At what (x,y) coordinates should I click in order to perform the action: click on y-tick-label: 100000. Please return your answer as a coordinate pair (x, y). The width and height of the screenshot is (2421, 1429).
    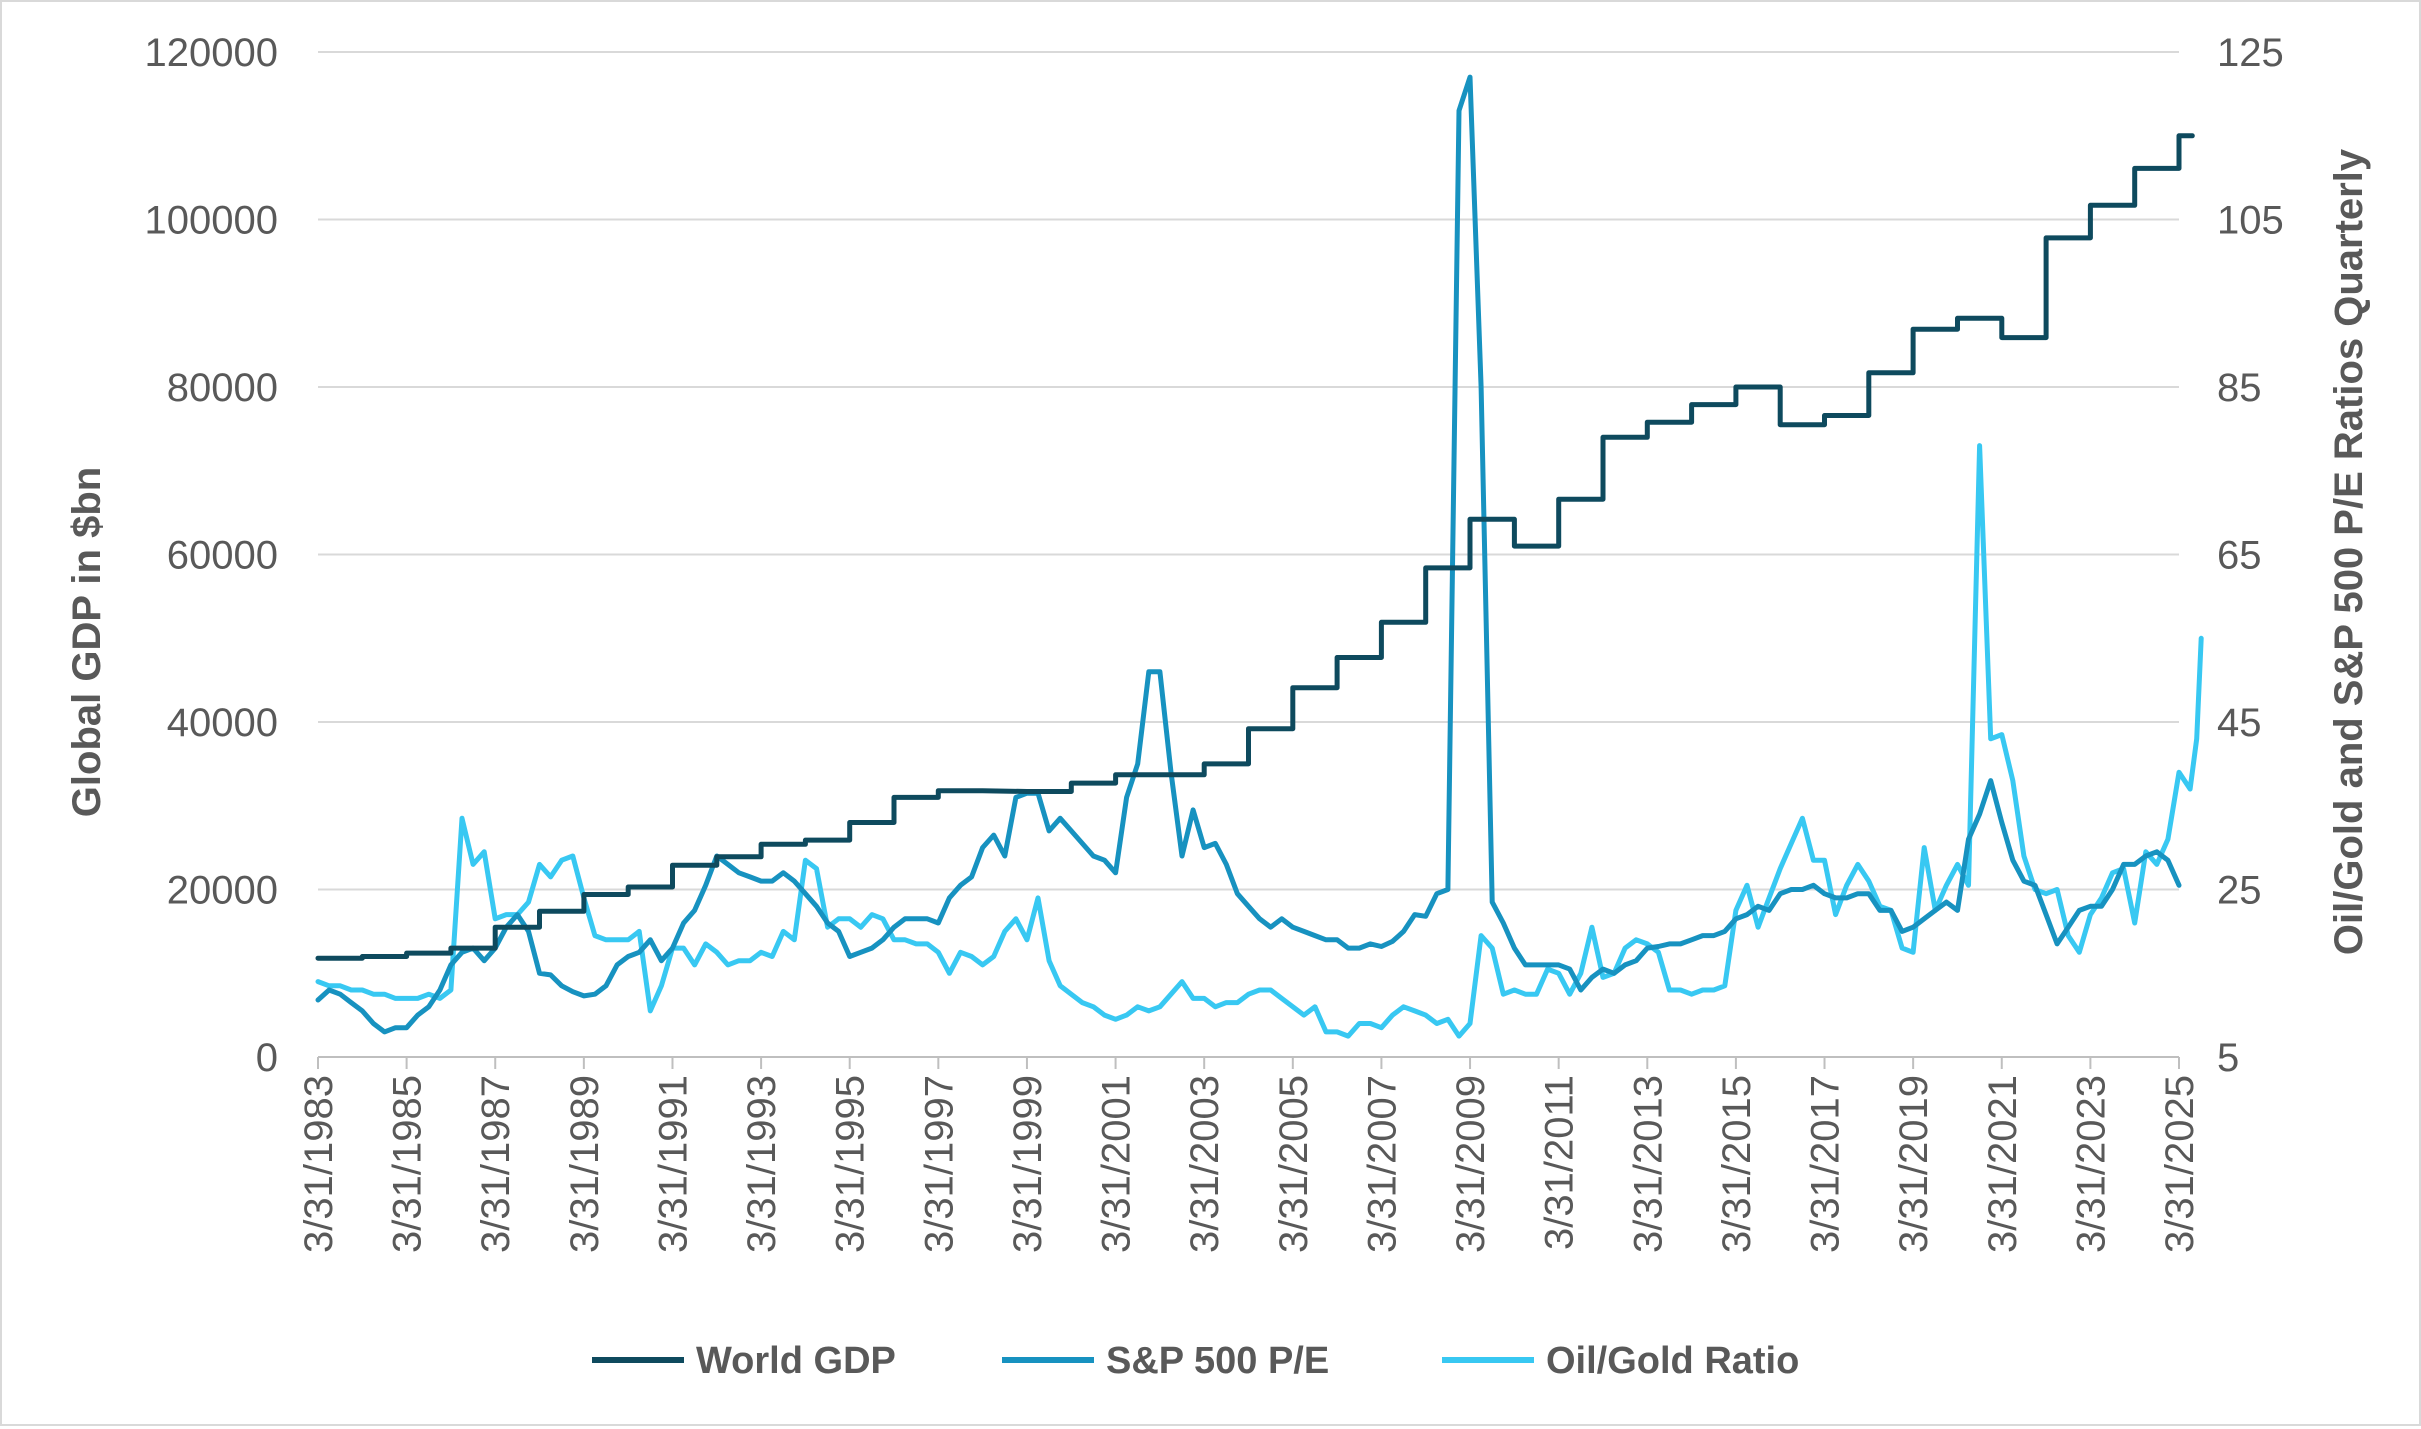
    Looking at the image, I should click on (211, 221).